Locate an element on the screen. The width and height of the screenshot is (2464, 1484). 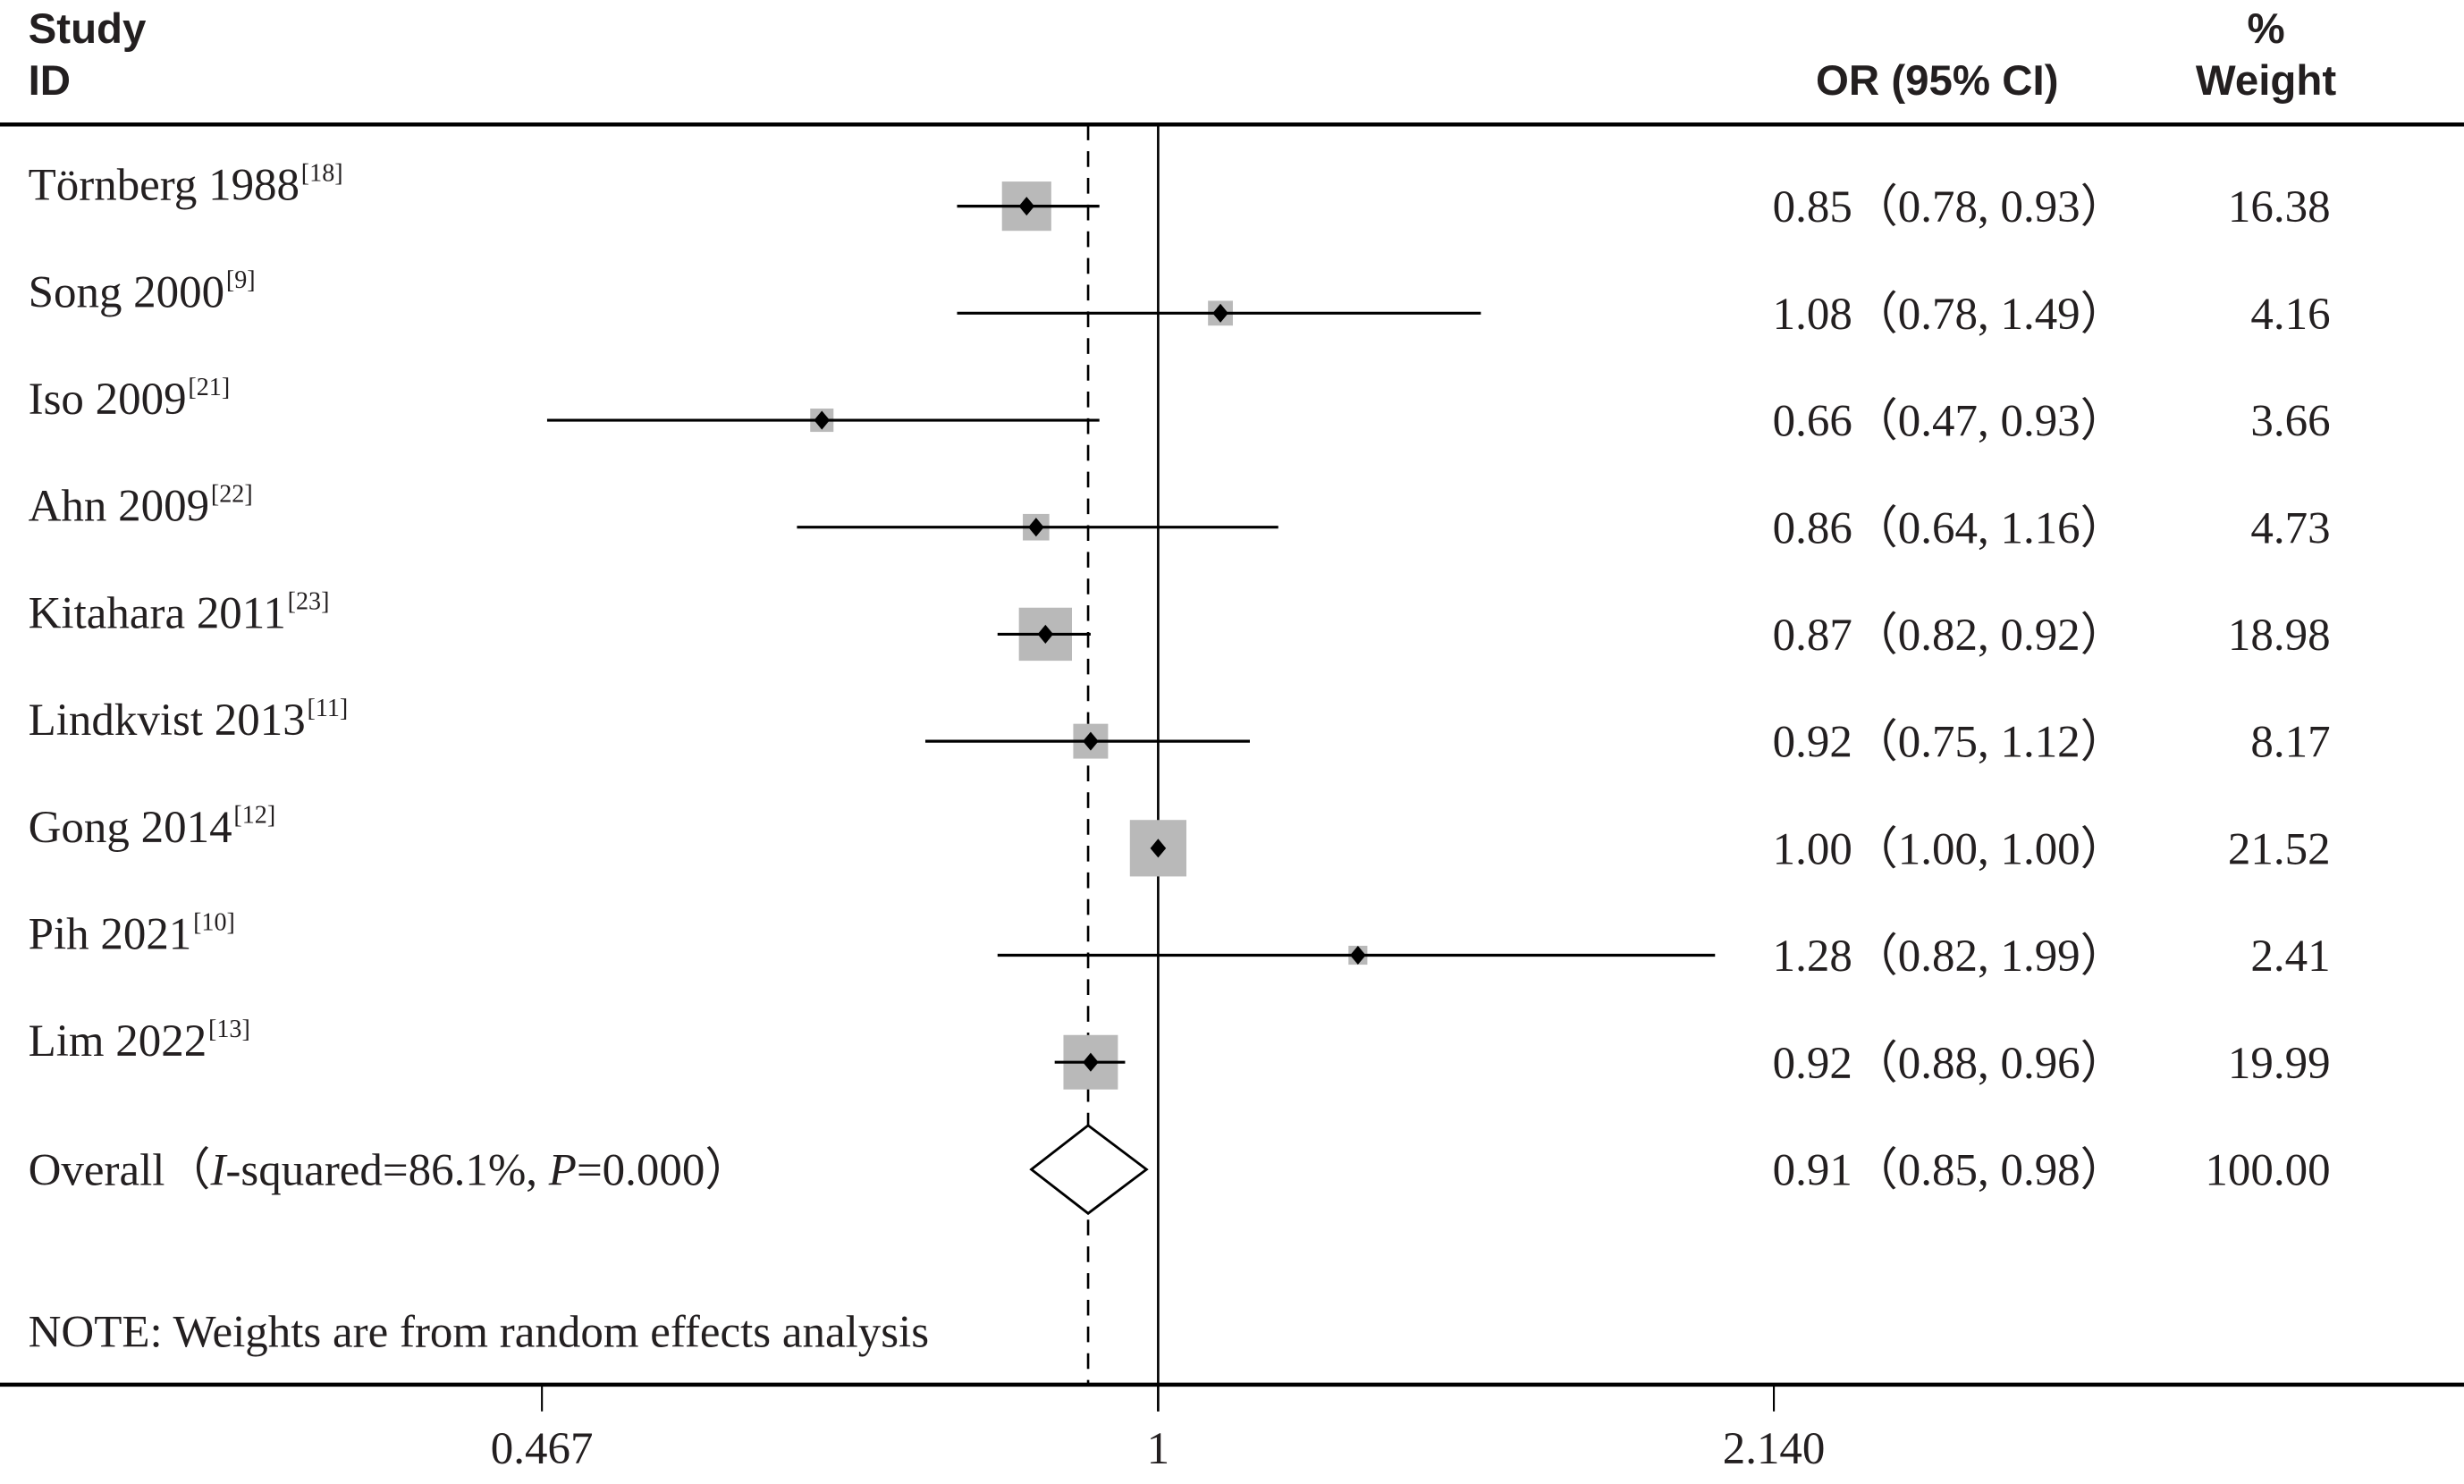
weight-value: 3.66 is located at coordinates (2290, 422).